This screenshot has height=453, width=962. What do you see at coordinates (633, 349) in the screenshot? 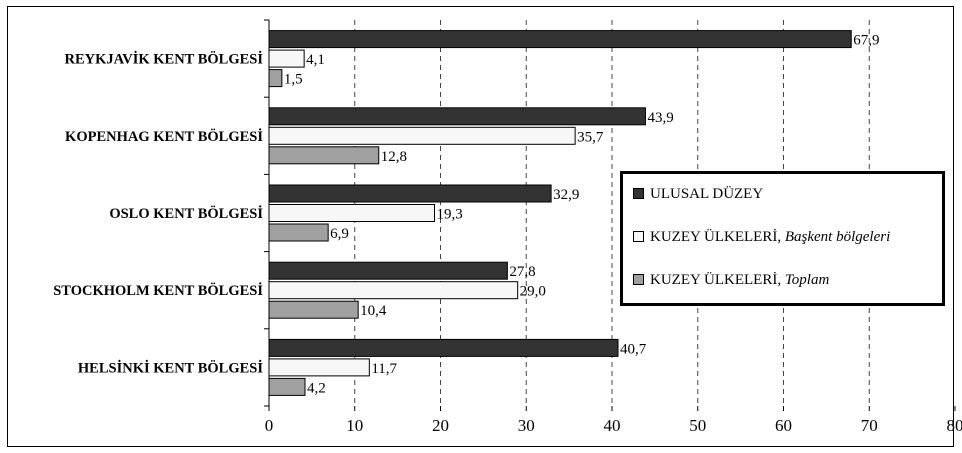
I see `data-label: 40,7` at bounding box center [633, 349].